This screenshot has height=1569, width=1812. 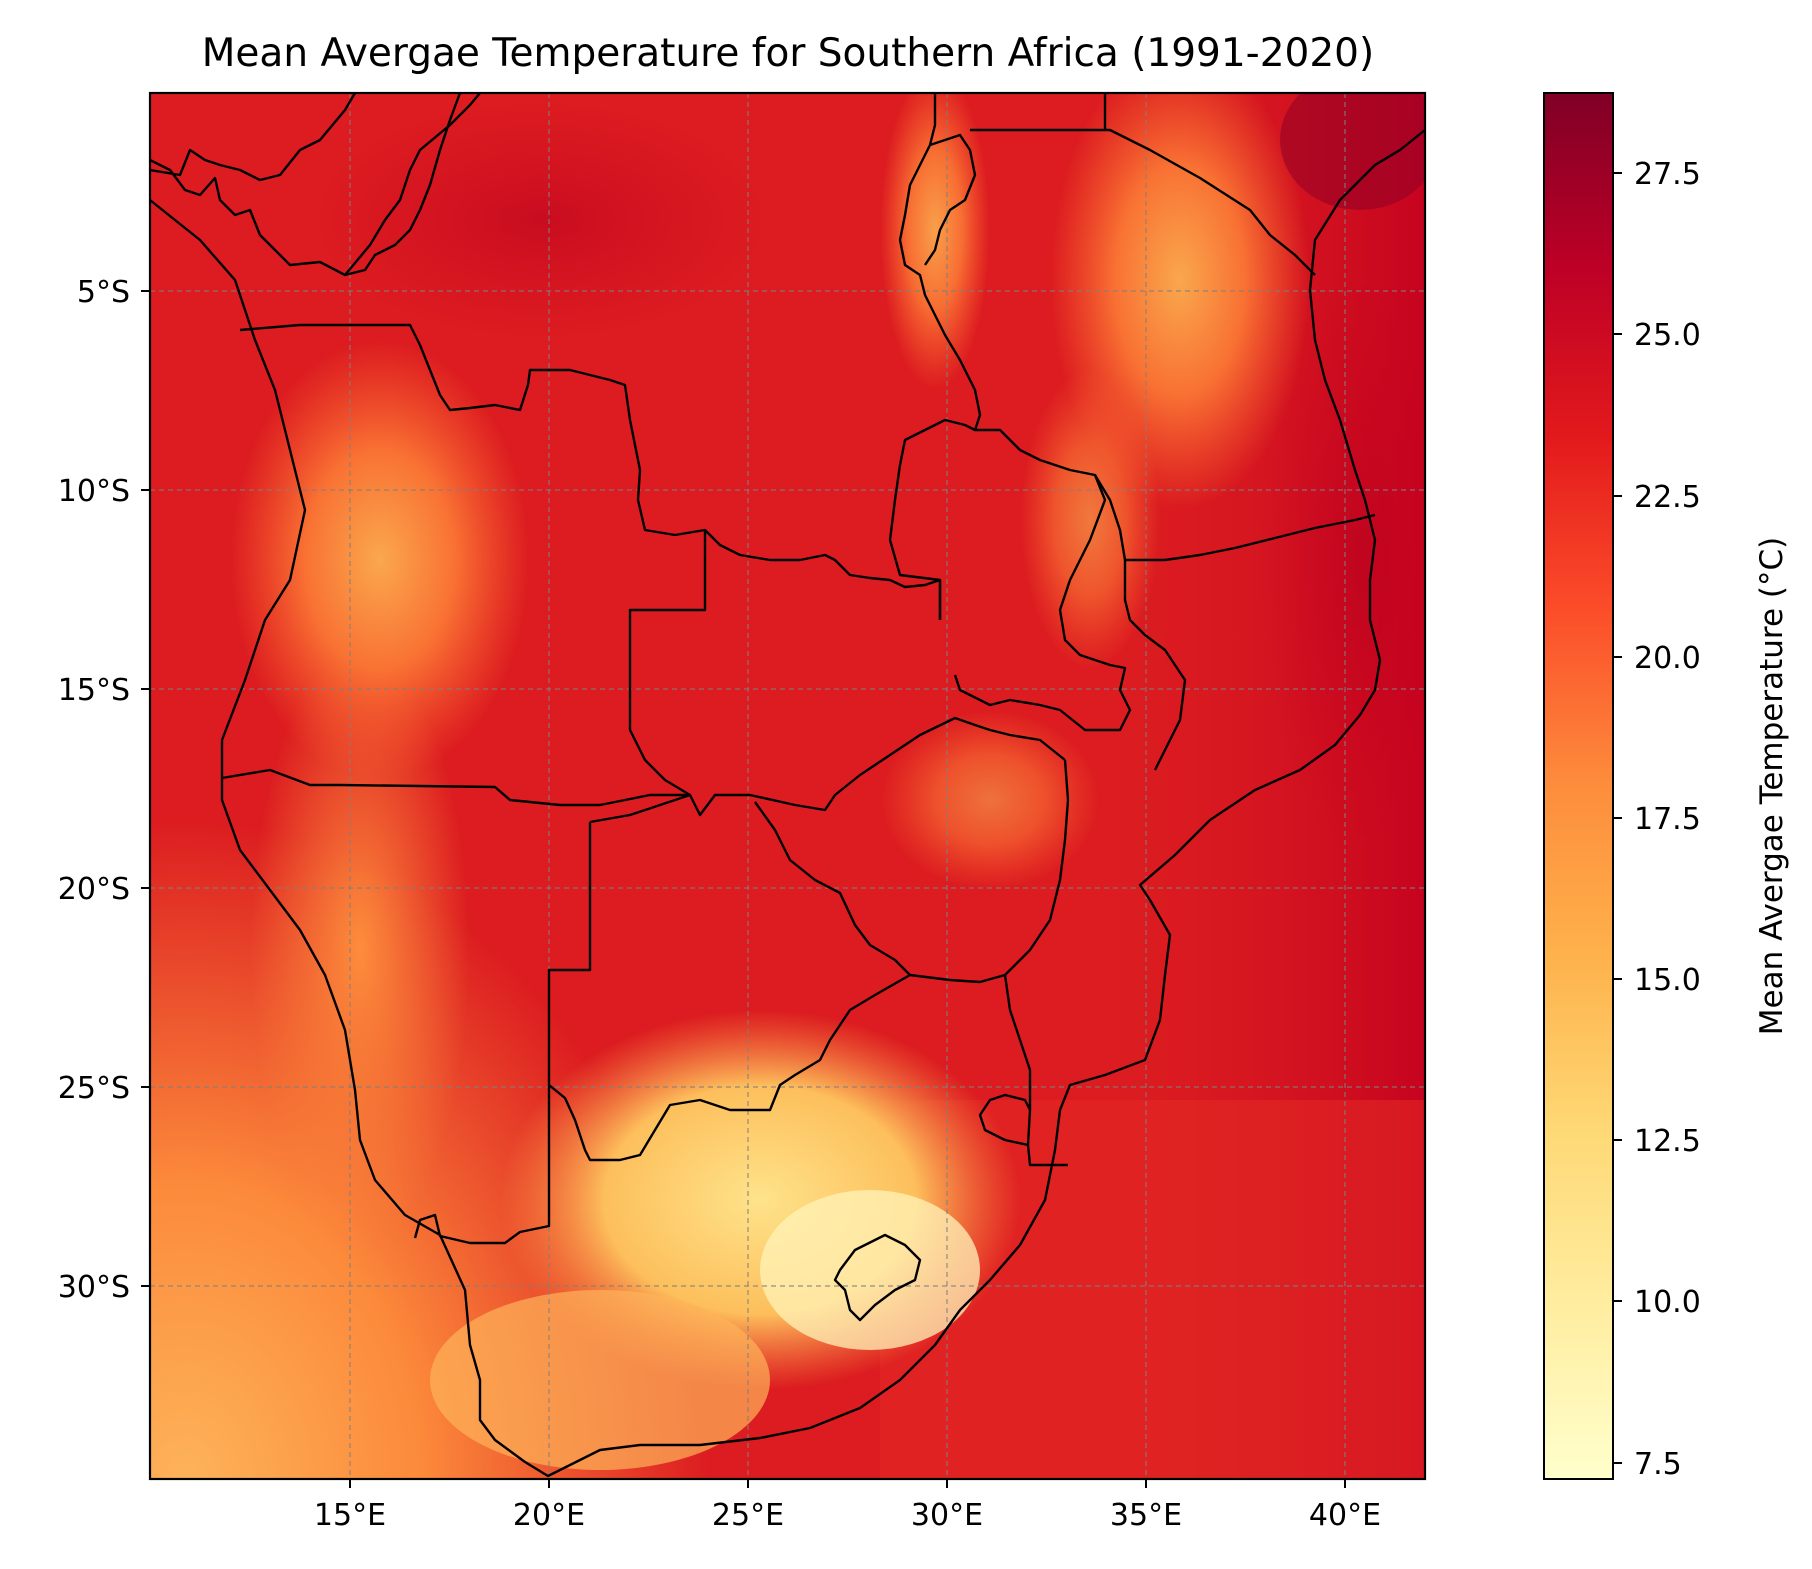 What do you see at coordinates (549, 1515) in the screenshot?
I see `x-tick-label: 20°E` at bounding box center [549, 1515].